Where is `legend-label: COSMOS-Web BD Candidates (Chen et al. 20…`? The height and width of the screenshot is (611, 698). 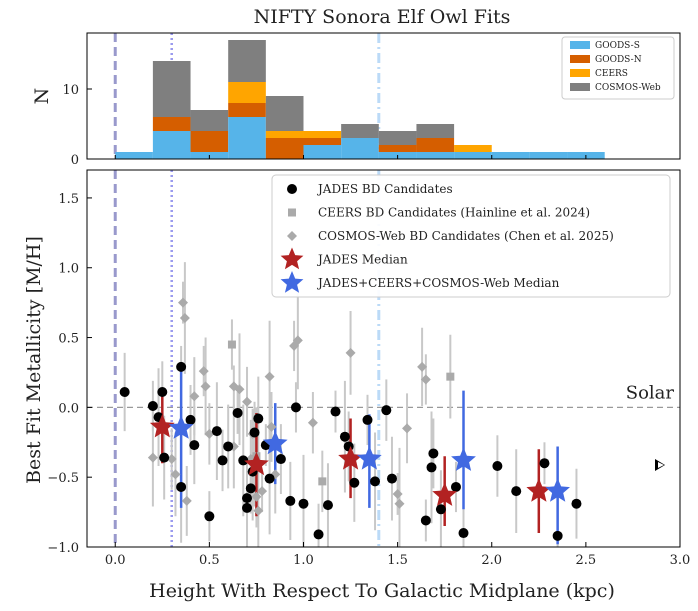 legend-label: COSMOS-Web BD Candidates (Chen et al. 20… is located at coordinates (466, 236).